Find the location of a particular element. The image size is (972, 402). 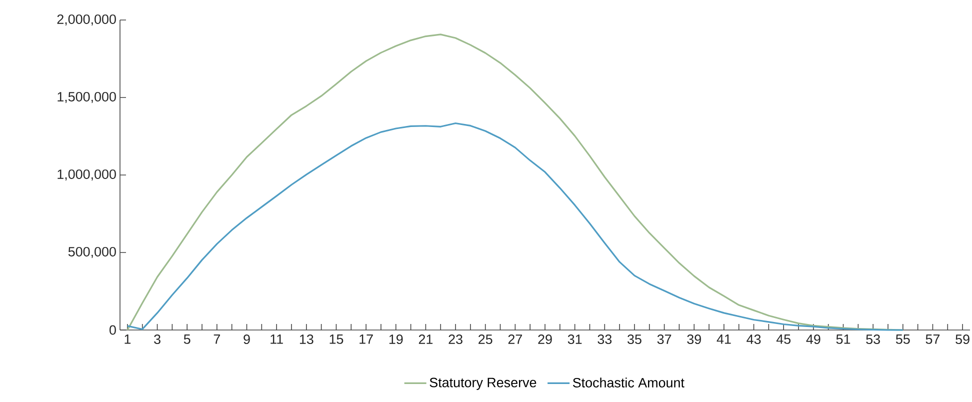

x-tick-label: 59 is located at coordinates (963, 339).